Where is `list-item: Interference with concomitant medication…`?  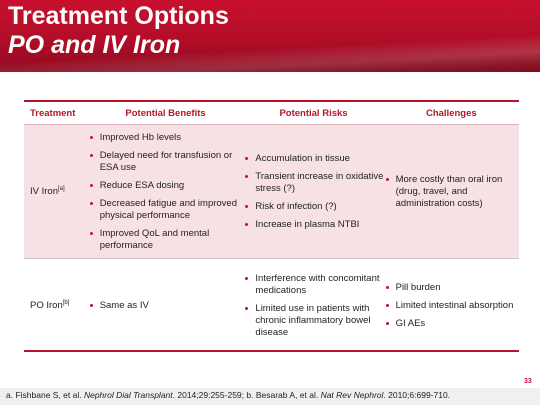
list-item: Interference with concomitant medication… is located at coordinates (313, 285).